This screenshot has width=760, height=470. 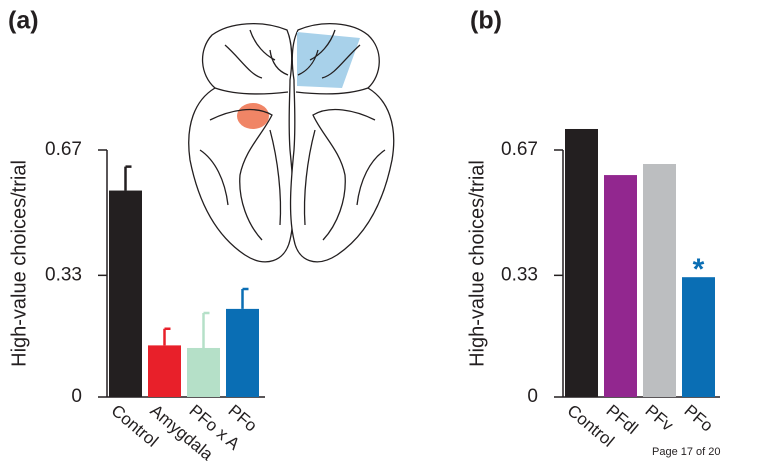 What do you see at coordinates (291, 143) in the screenshot?
I see `brain-illustration` at bounding box center [291, 143].